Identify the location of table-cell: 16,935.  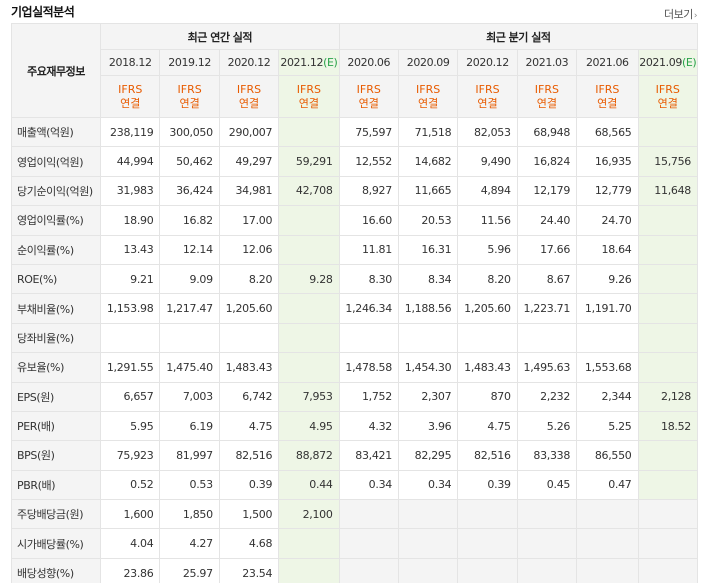
(607, 161).